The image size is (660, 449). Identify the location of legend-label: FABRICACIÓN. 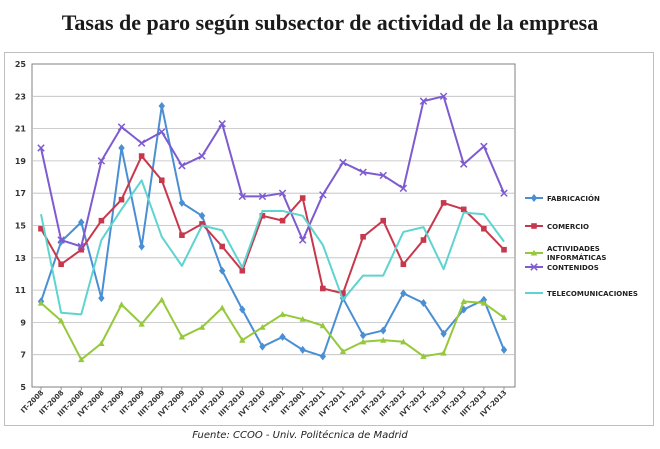
(573, 198).